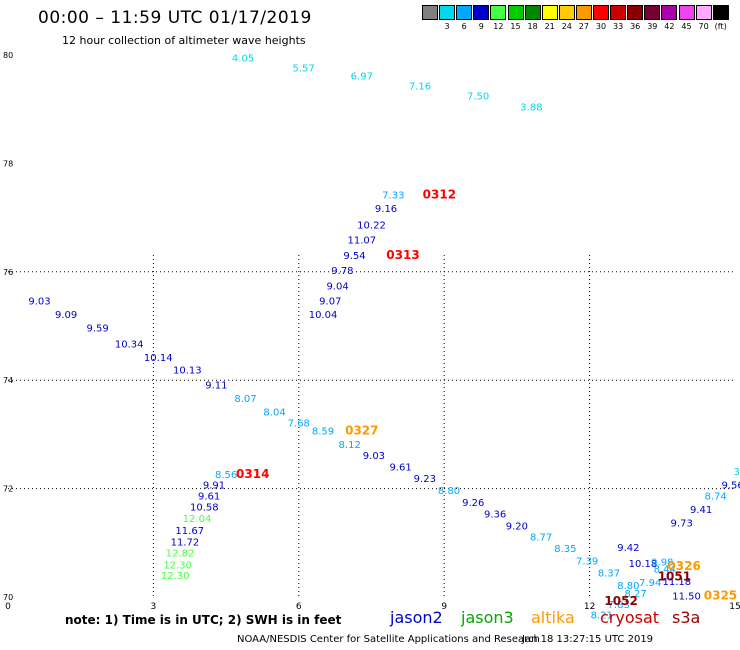  Describe the element at coordinates (175, 18) in the screenshot. I see `page-title: 00:00 – 11:59 UTC 01/17/2019` at that location.